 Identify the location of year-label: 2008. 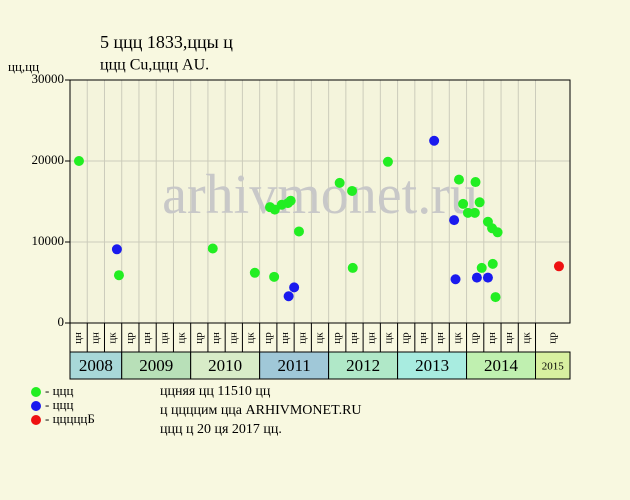
(96, 365).